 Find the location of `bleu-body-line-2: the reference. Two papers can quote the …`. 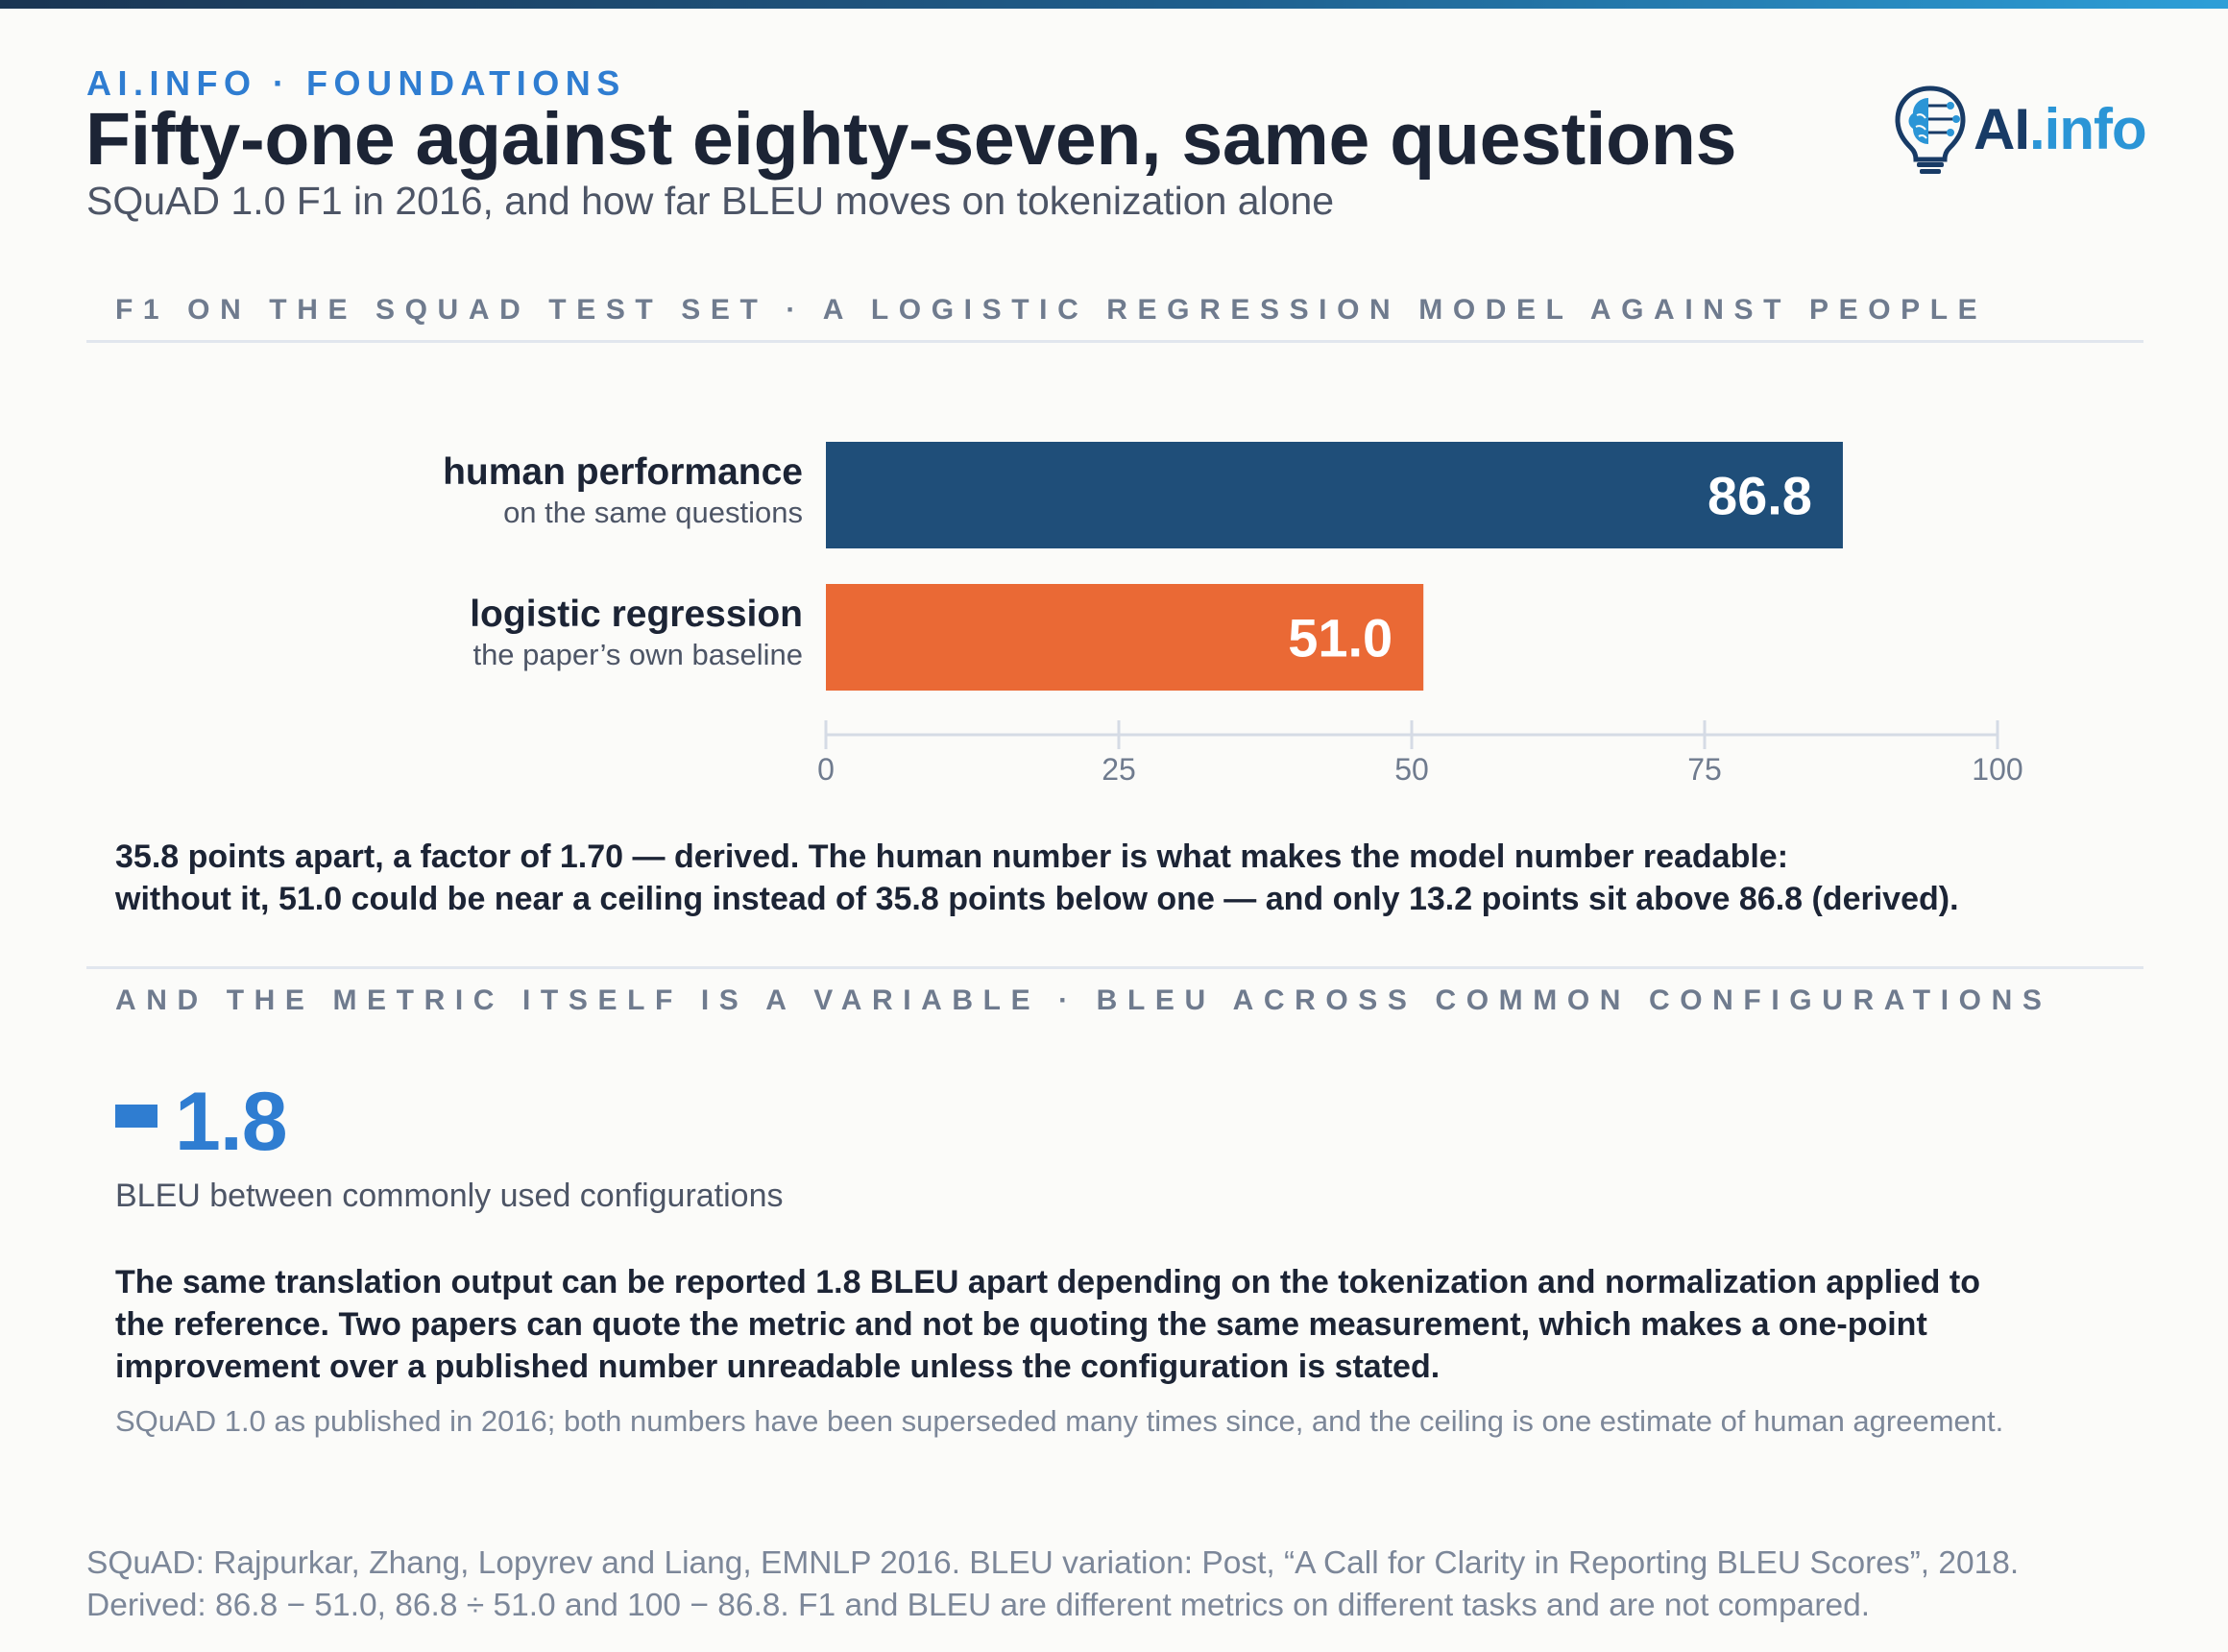

bleu-body-line-2: the reference. Two papers can quote the … is located at coordinates (1021, 1324).